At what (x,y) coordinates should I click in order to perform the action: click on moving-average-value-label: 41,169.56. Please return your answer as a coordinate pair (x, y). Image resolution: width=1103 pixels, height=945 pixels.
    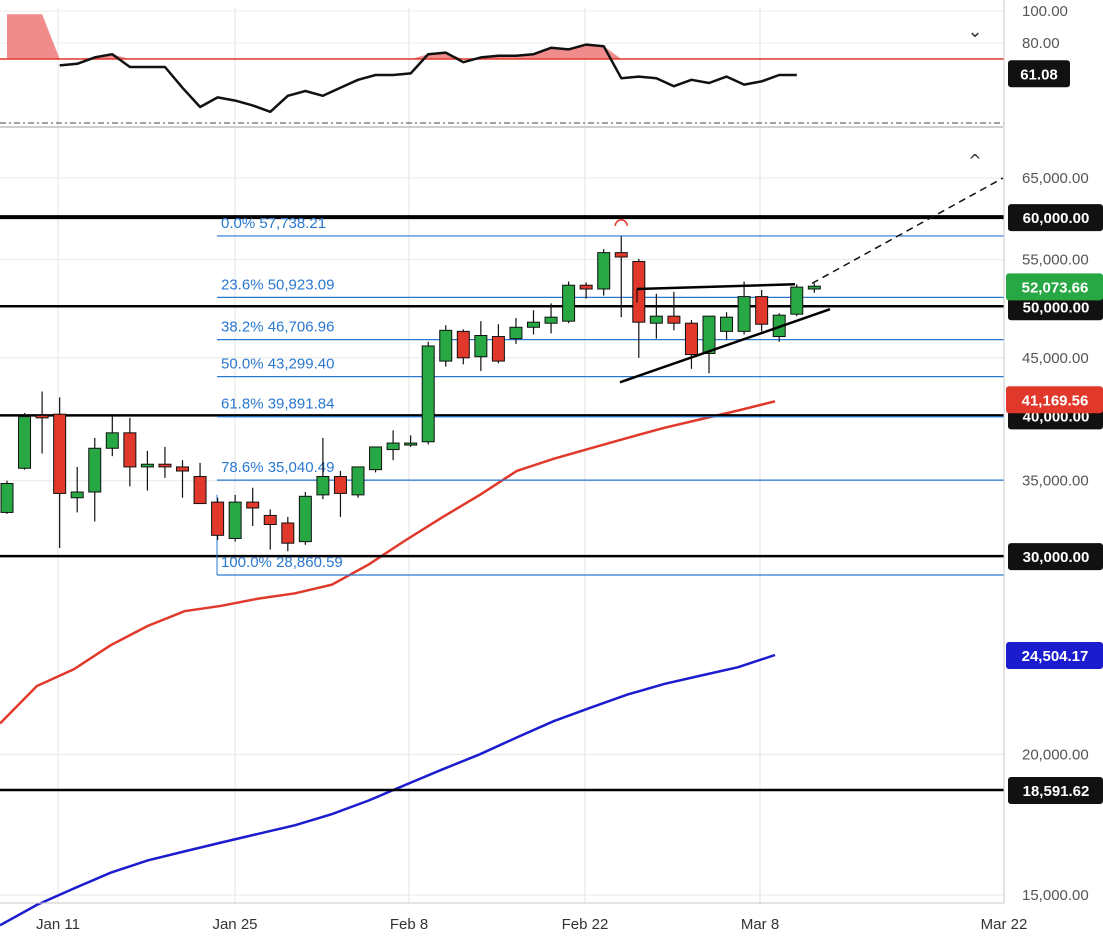
    Looking at the image, I should click on (1055, 400).